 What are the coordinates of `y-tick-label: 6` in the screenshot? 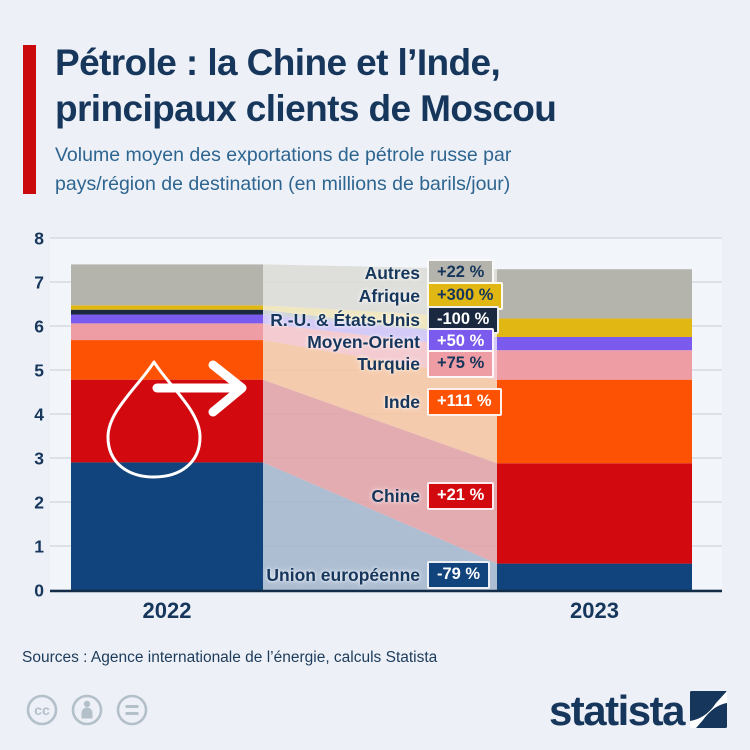 It's located at (39, 327).